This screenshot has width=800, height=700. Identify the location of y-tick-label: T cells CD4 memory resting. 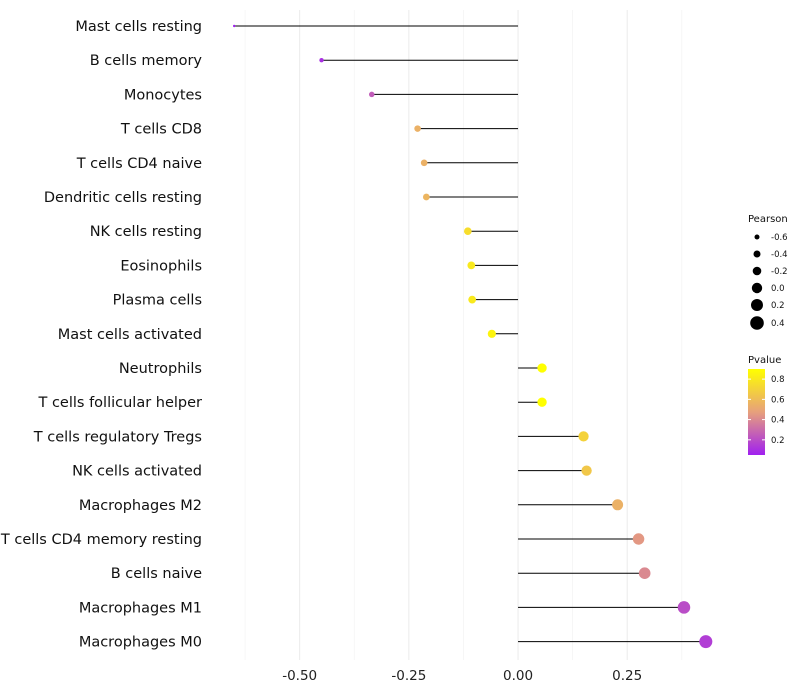
(101, 540).